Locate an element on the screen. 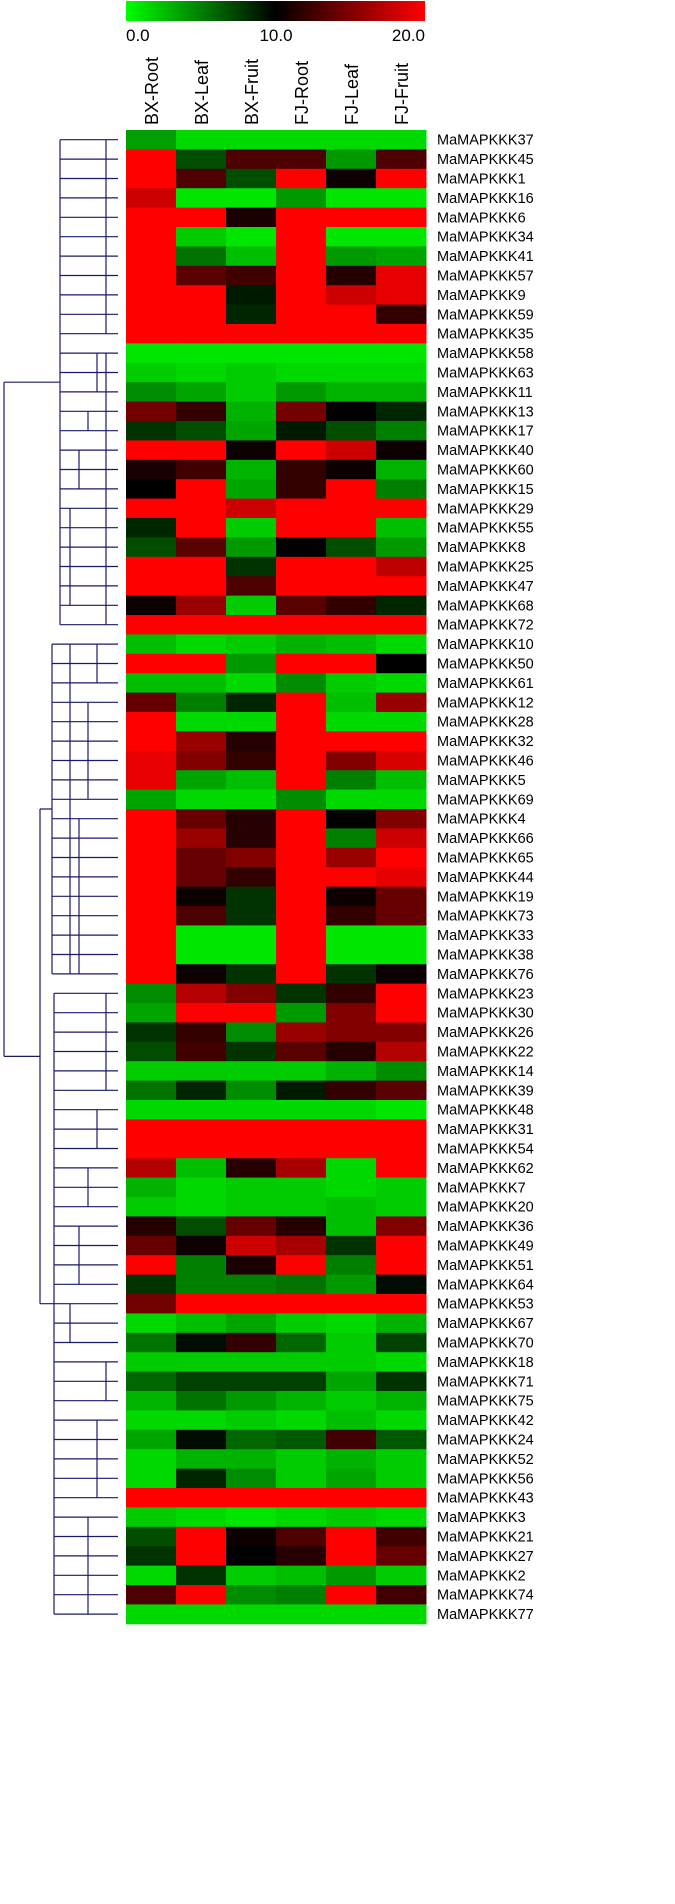 This screenshot has height=1904, width=675. row-label: MaMAPKKK50 is located at coordinates (485, 665).